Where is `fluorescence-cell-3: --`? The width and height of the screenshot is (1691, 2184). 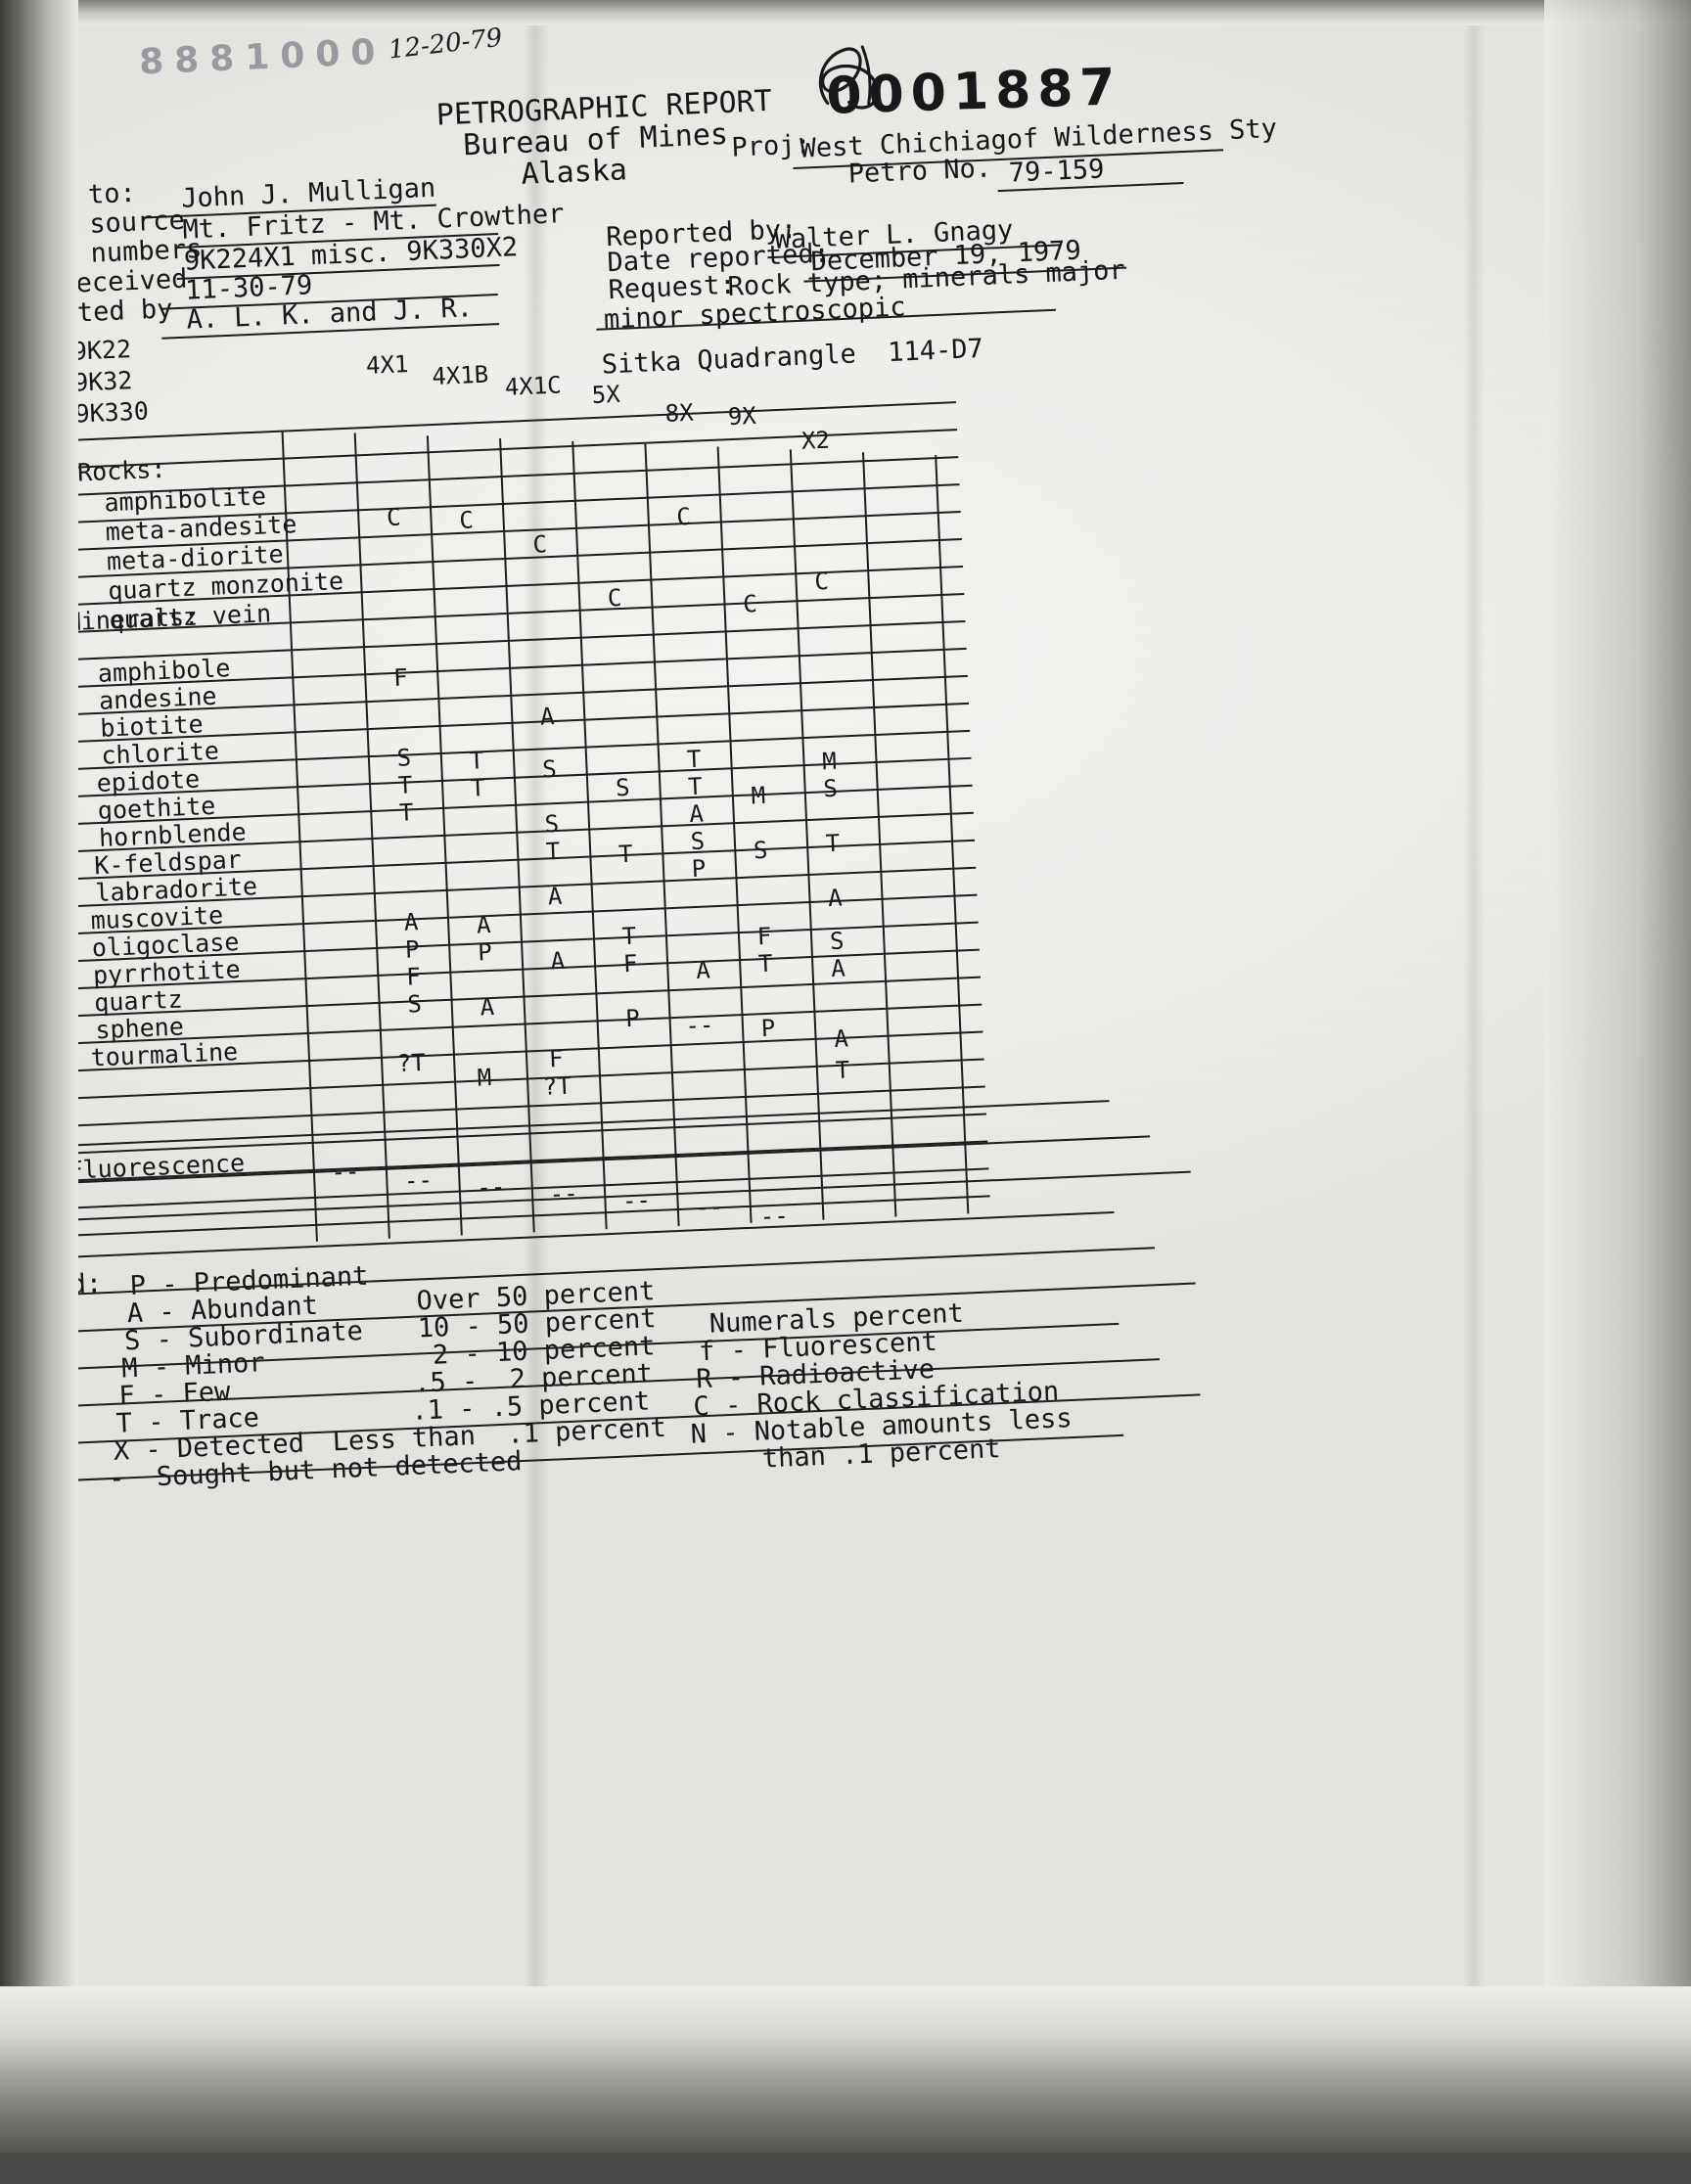 fluorescence-cell-3: -- is located at coordinates (564, 1193).